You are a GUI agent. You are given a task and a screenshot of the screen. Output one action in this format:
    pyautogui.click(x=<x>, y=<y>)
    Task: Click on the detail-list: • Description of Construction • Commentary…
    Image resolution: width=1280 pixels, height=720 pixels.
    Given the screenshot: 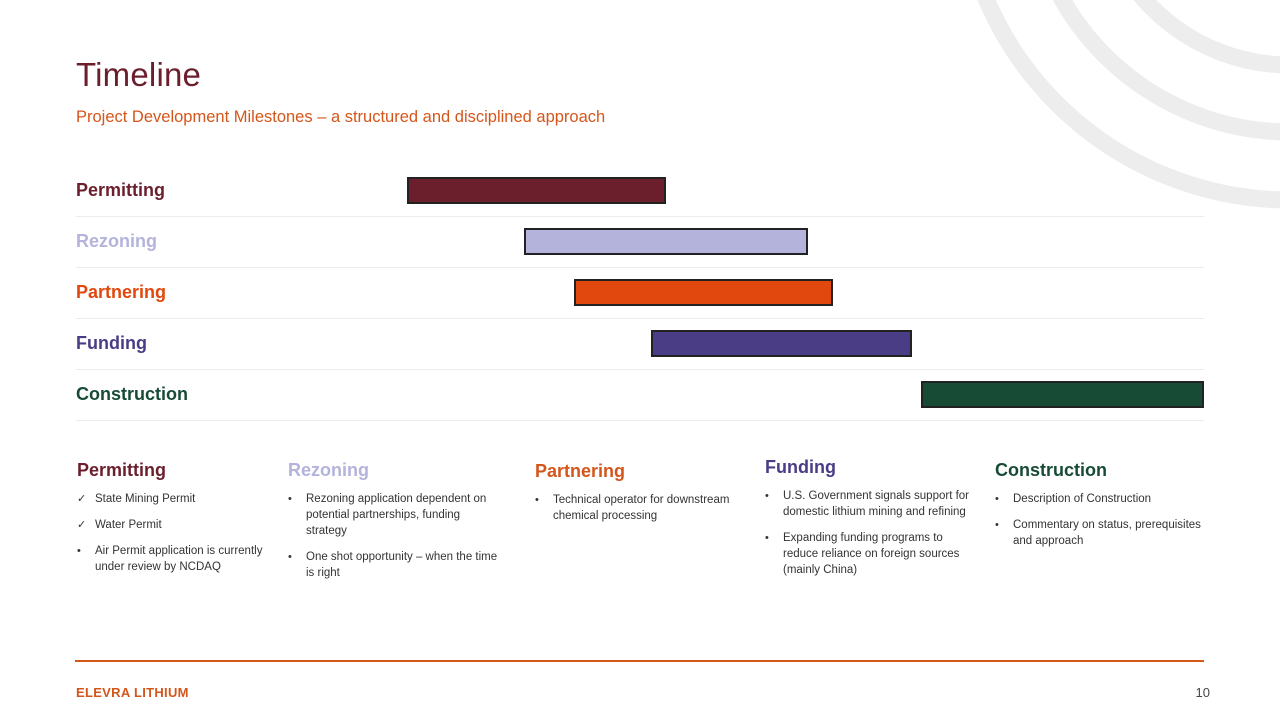 What is the action you would take?
    pyautogui.click(x=1102, y=520)
    